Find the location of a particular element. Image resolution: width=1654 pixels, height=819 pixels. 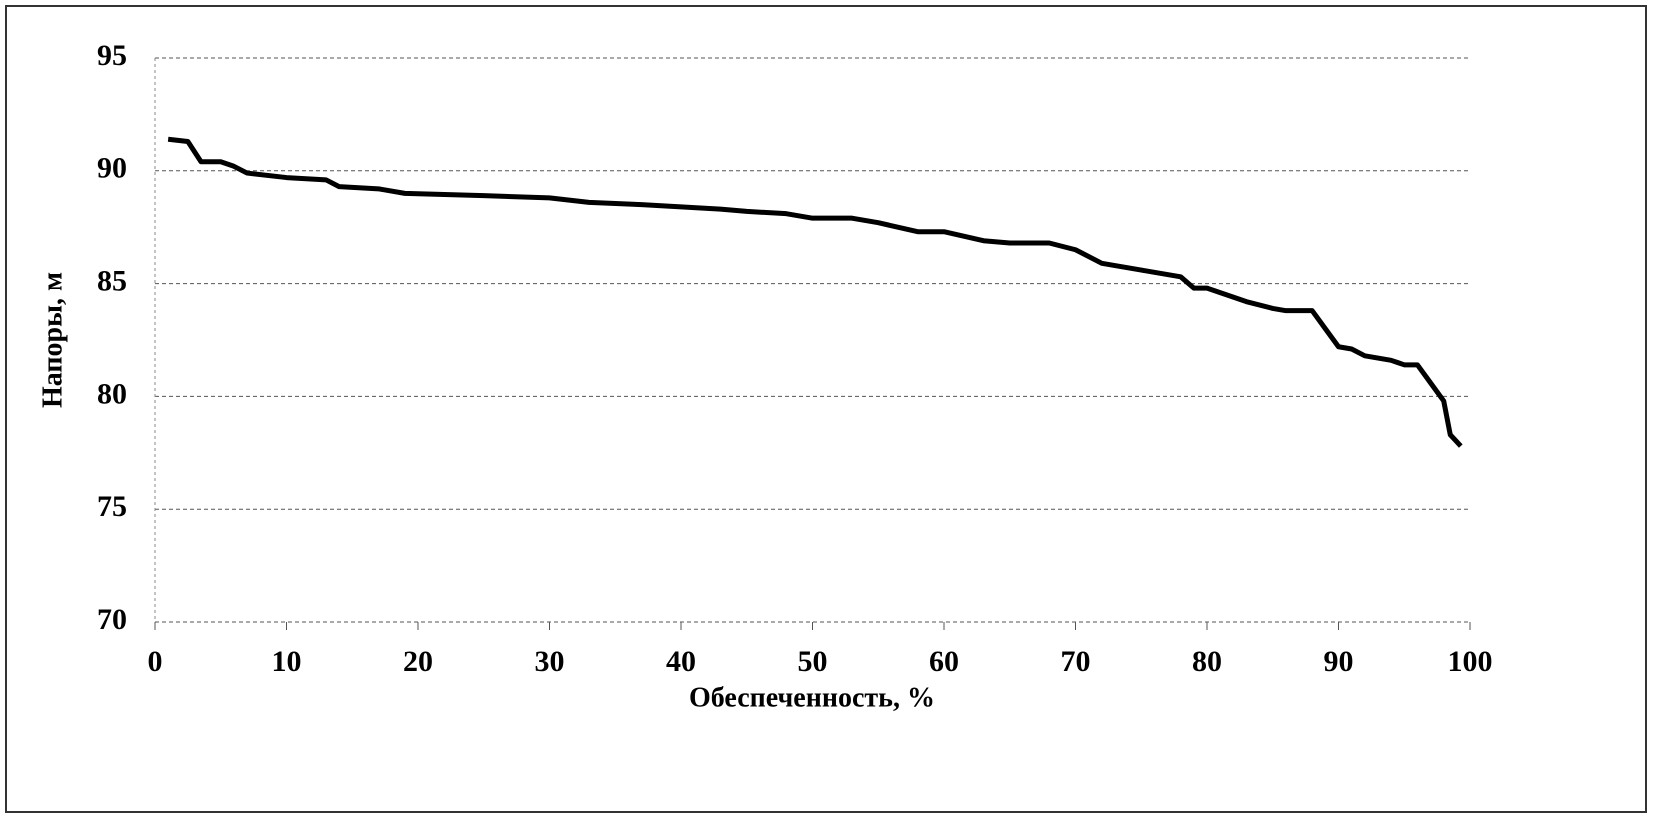

y-tick-label: 80 is located at coordinates (112, 393).